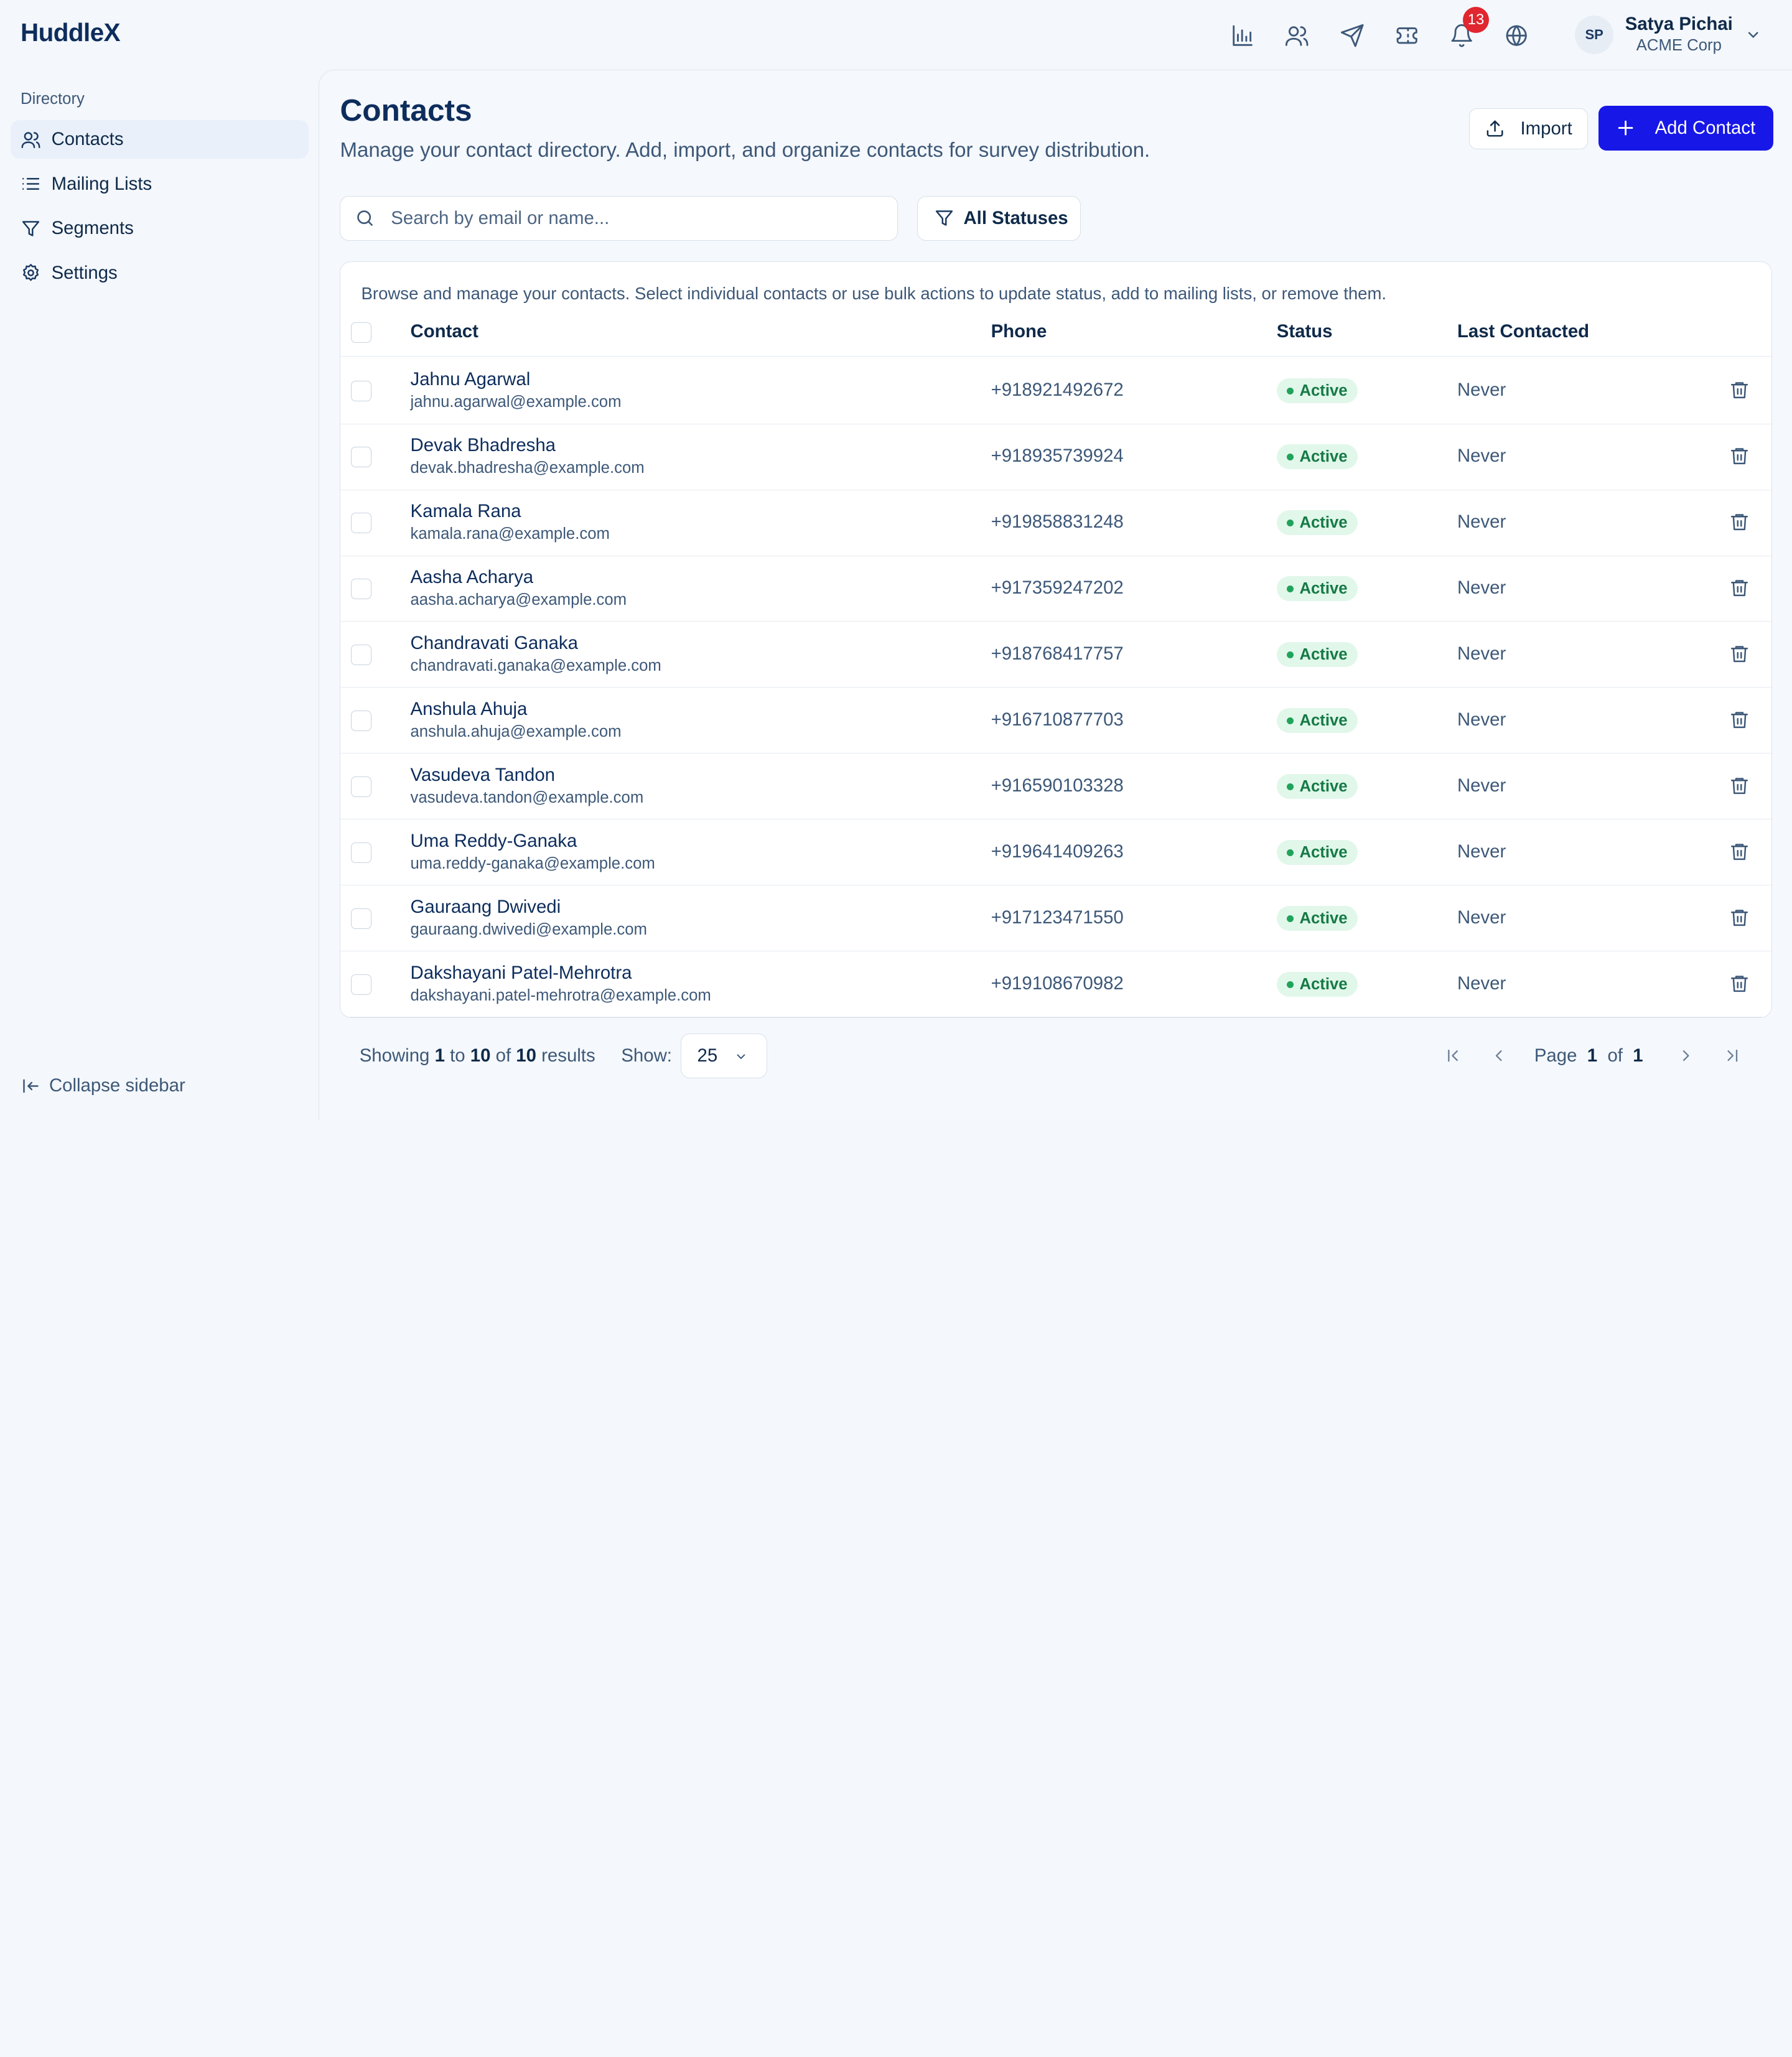  What do you see at coordinates (471, 379) in the screenshot?
I see `contact-name: Jahnu Agarwal` at bounding box center [471, 379].